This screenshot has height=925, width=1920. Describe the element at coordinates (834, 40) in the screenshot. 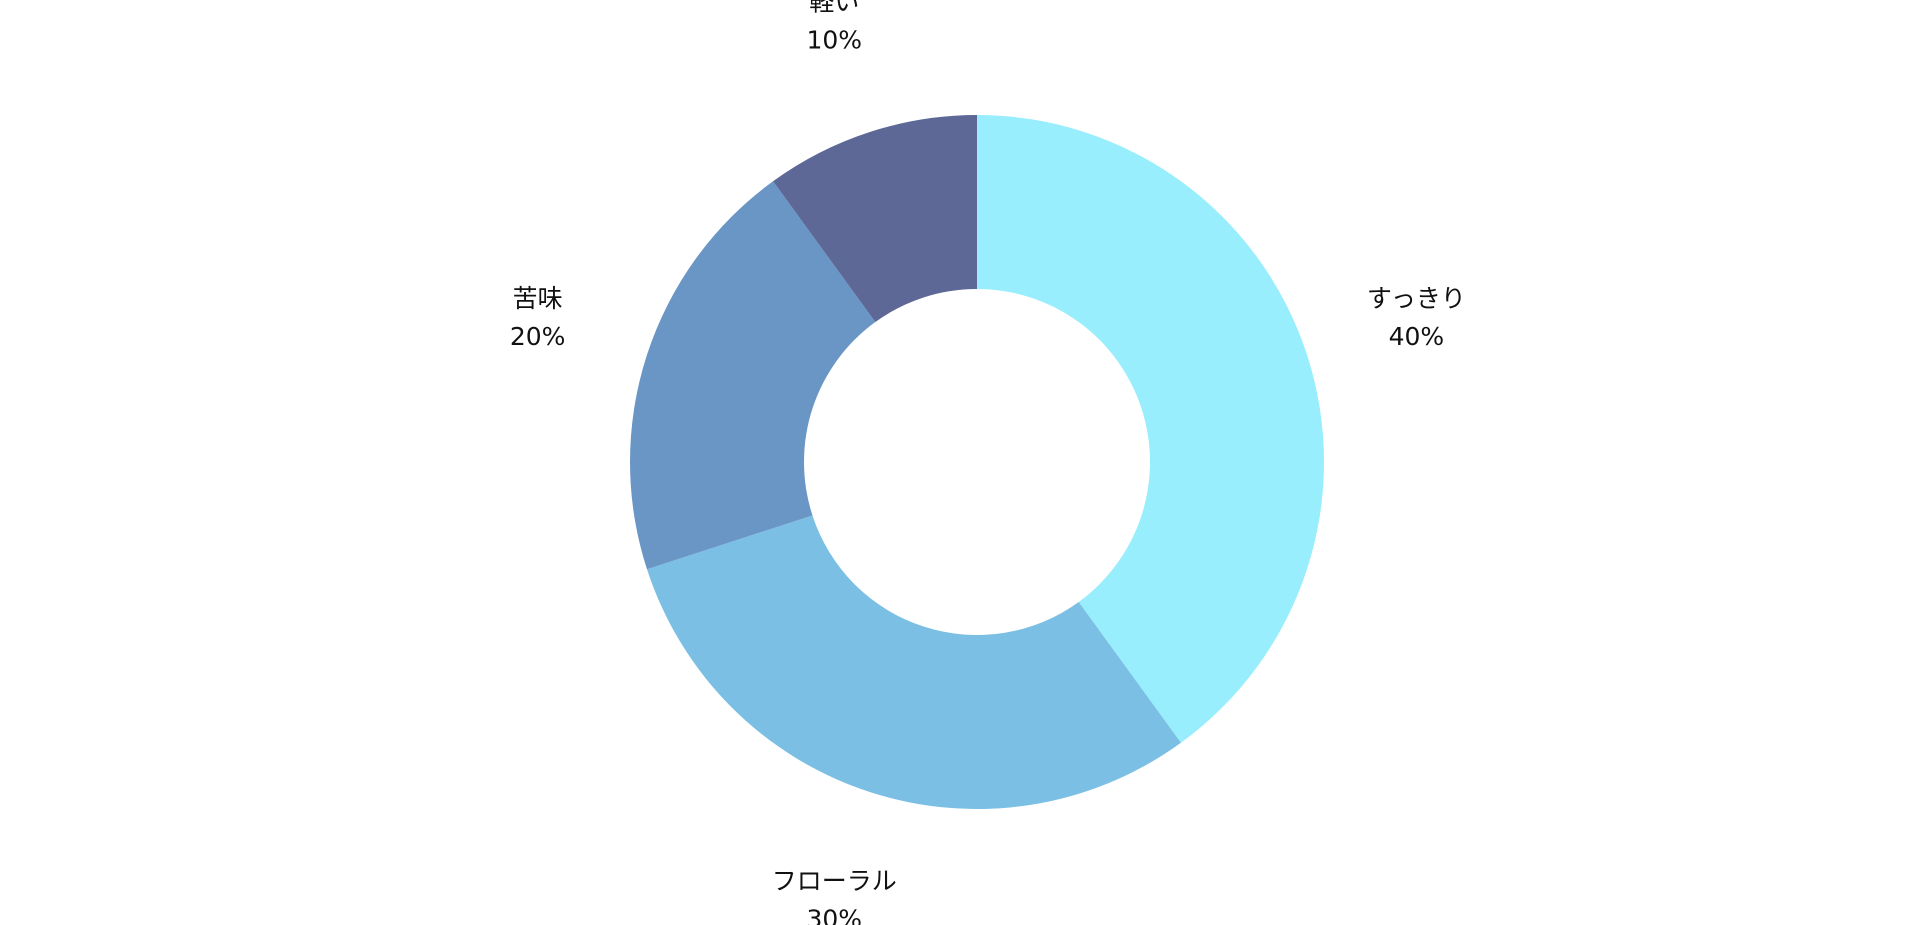

I see `segment-value-label: 10%` at that location.